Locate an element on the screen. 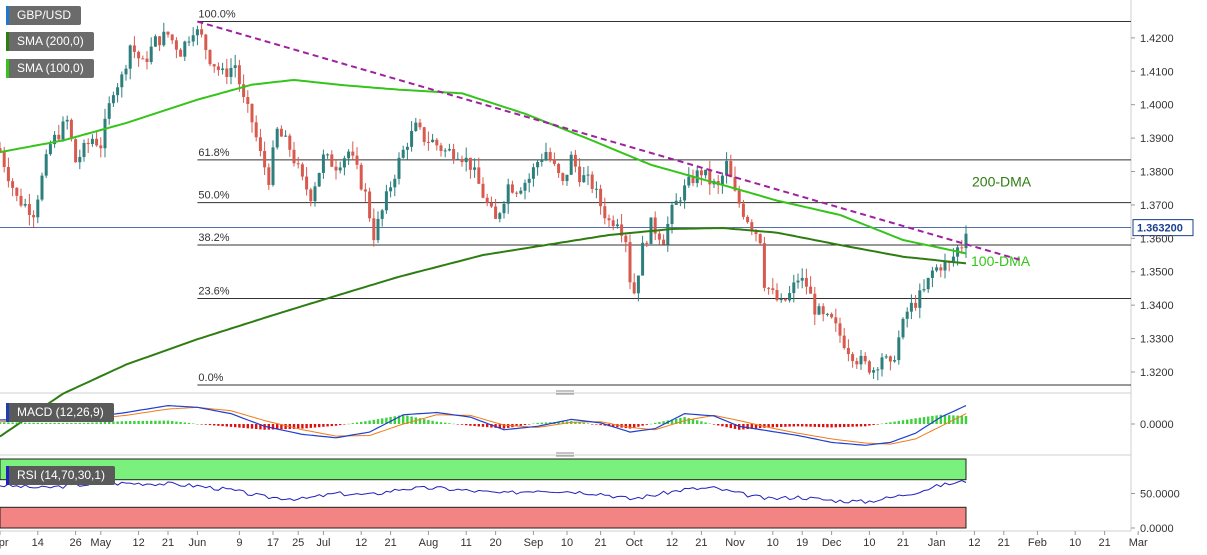 The width and height of the screenshot is (1207, 555). date-tick-label: 25 is located at coordinates (298, 543).